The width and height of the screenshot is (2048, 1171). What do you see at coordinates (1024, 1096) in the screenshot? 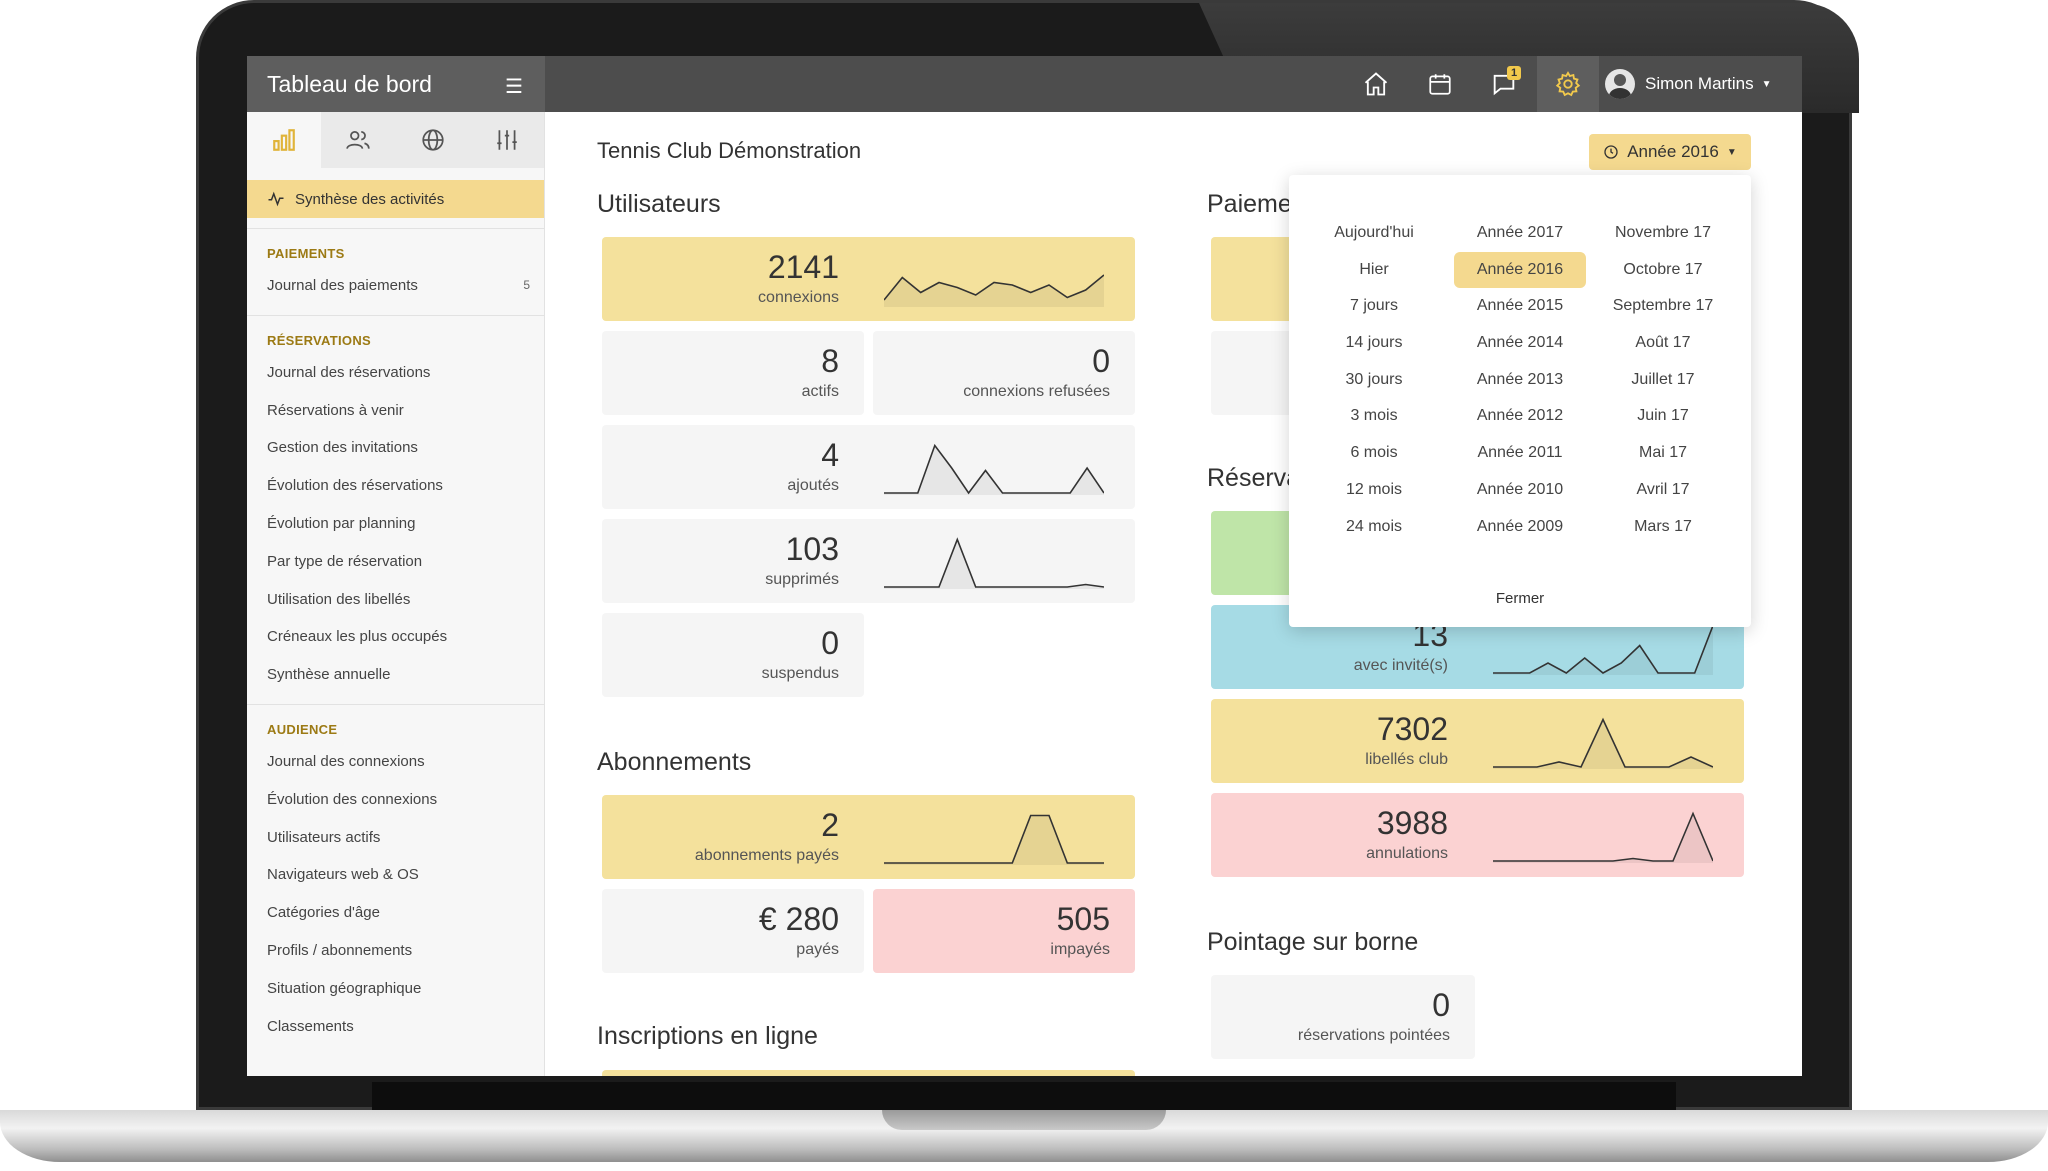
I see `laptop-hinge` at bounding box center [1024, 1096].